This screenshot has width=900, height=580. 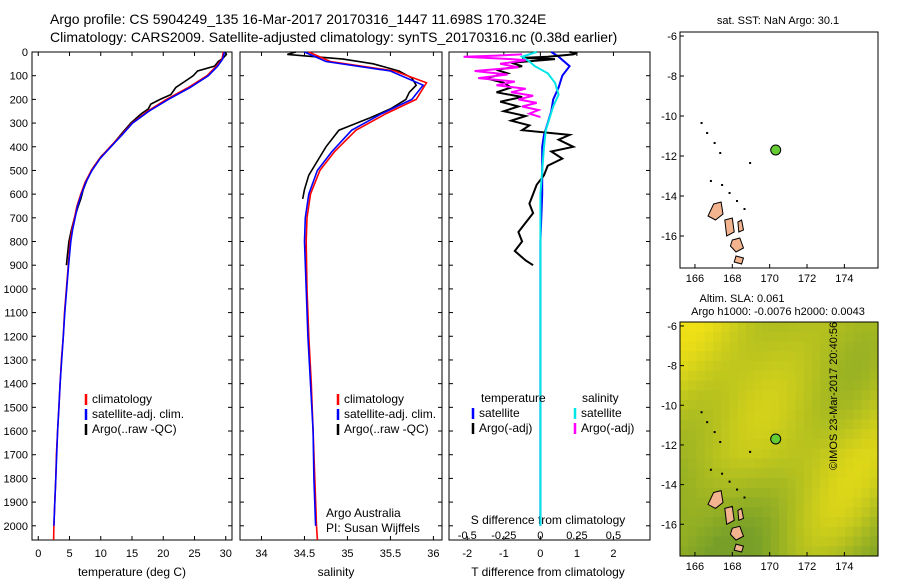 I want to click on y-tick-label: 1400, so click(x=16, y=385).